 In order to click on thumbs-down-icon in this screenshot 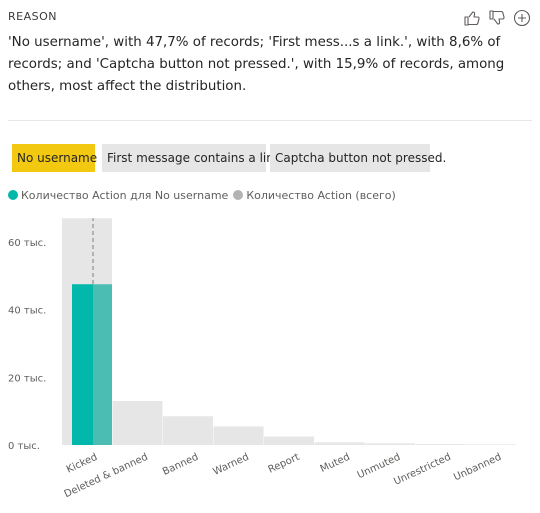, I will do `click(497, 18)`.